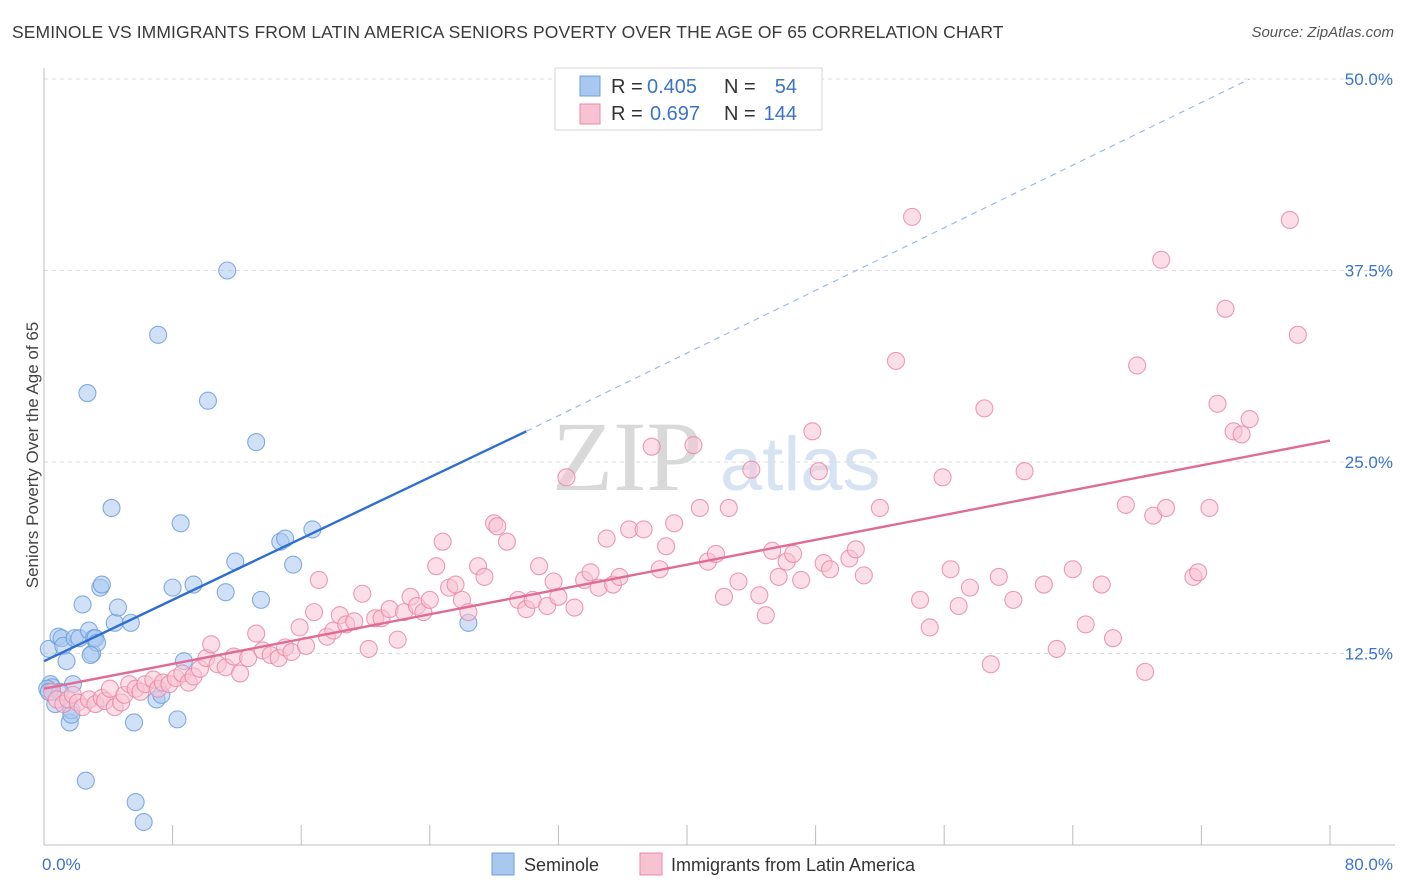  Describe the element at coordinates (1369, 864) in the screenshot. I see `x-tick-label: 80.0%` at that location.